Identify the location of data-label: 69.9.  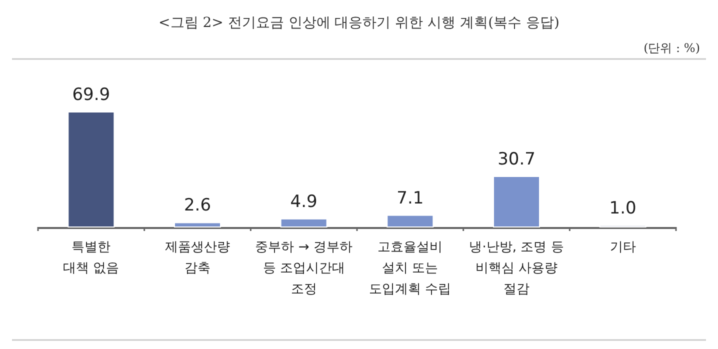
(91, 95).